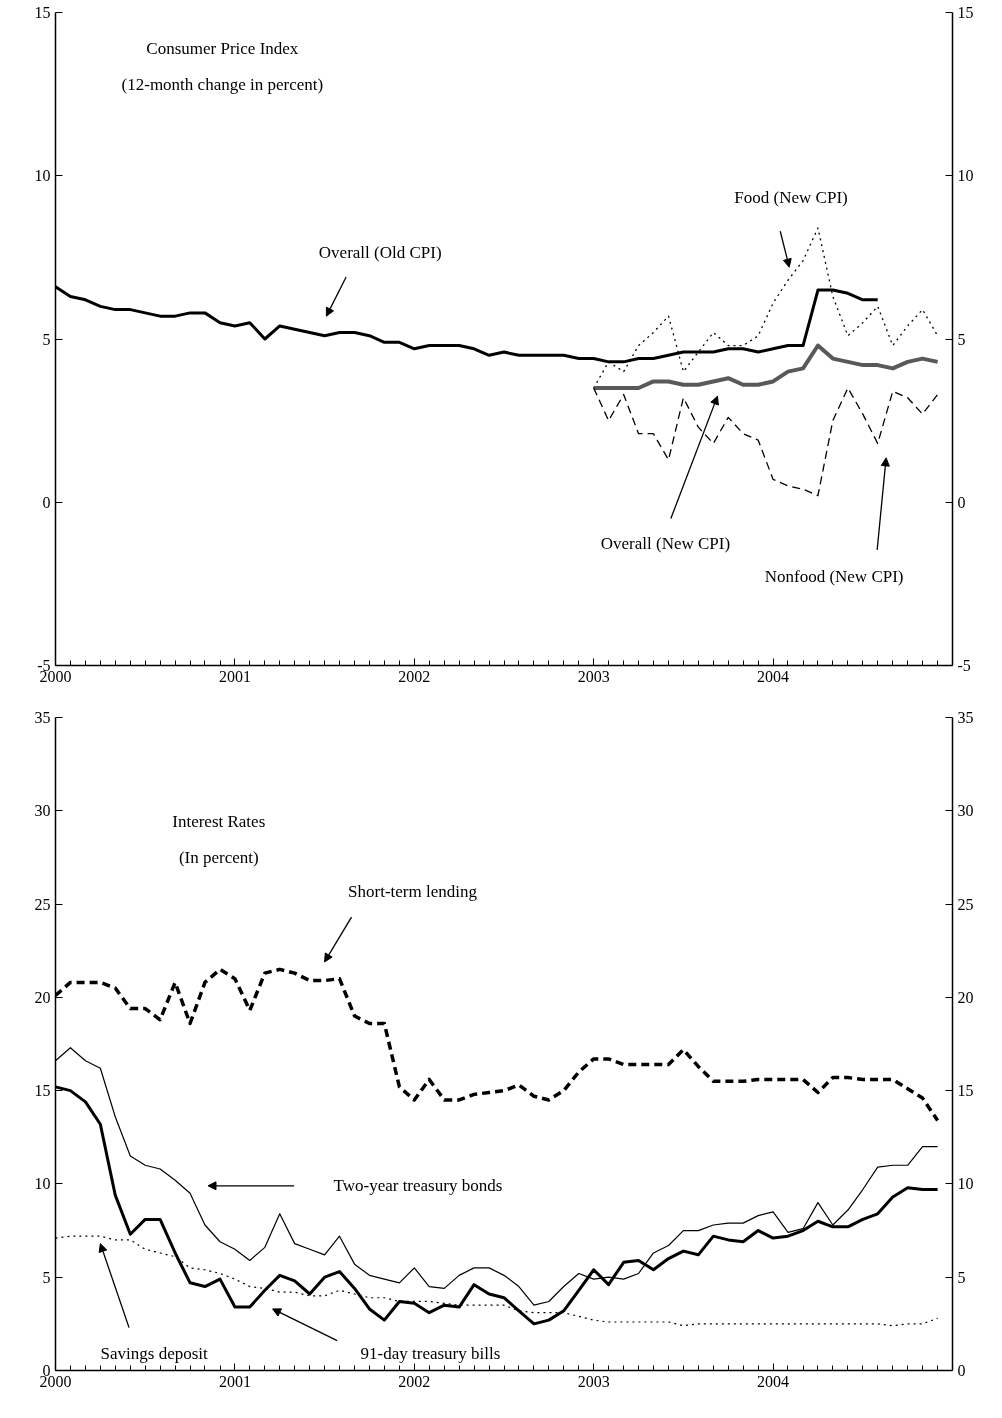  What do you see at coordinates (418, 1186) in the screenshot?
I see `text: Two-year treasury bonds` at bounding box center [418, 1186].